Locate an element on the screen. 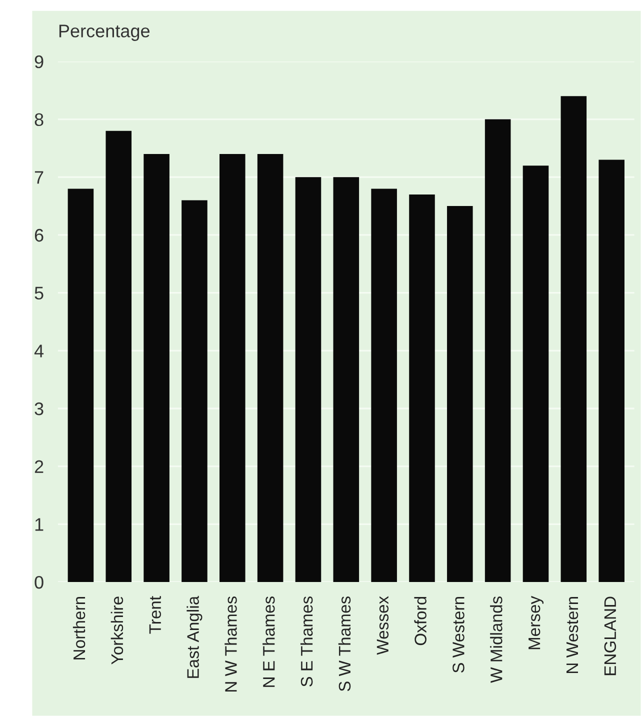 The height and width of the screenshot is (723, 644). x-tick-label: Oxford is located at coordinates (420, 621).